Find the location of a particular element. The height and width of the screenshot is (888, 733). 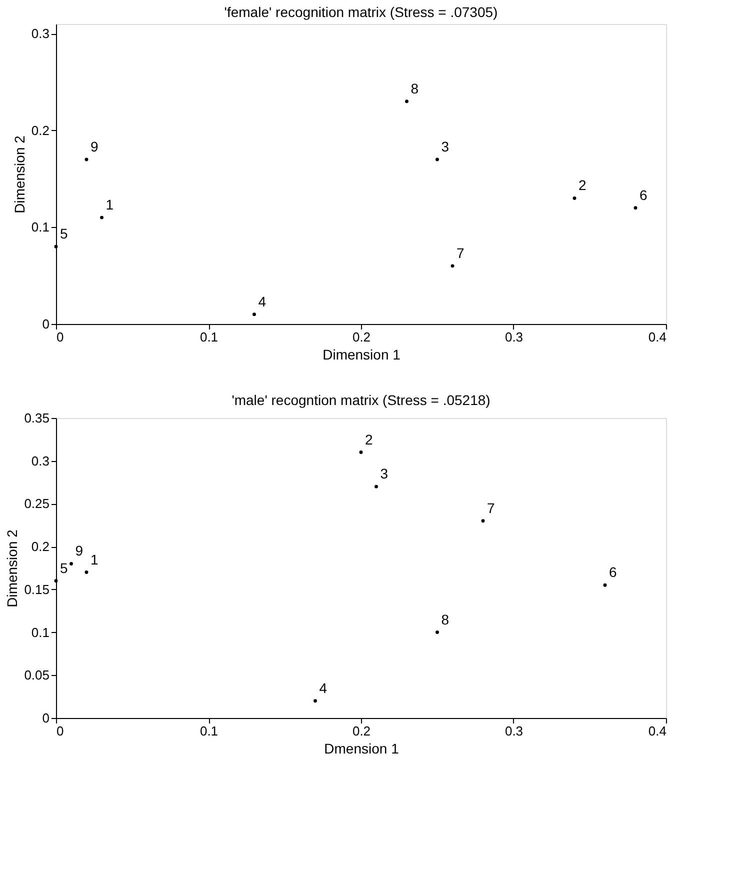

y-tick-label: 0.25 is located at coordinates (37, 504).